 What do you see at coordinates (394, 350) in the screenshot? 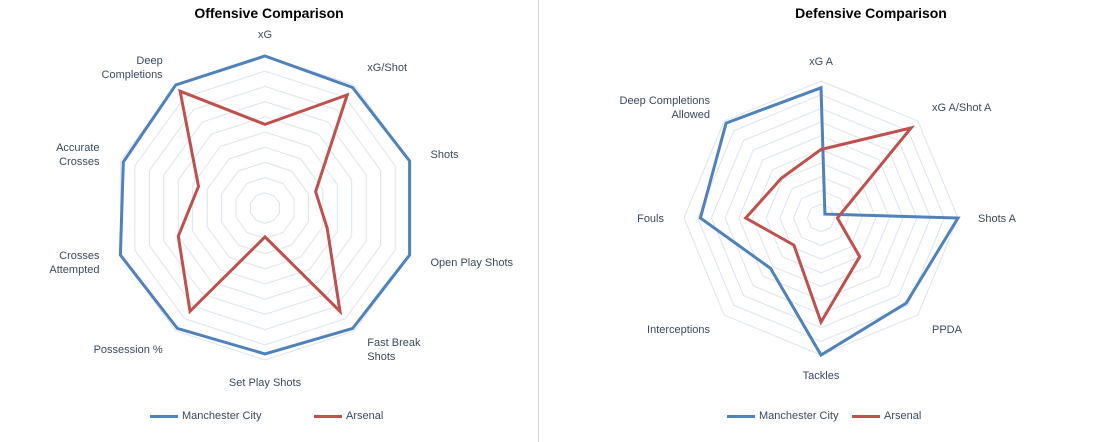
I see `axis-label: Fast Break Shots` at bounding box center [394, 350].